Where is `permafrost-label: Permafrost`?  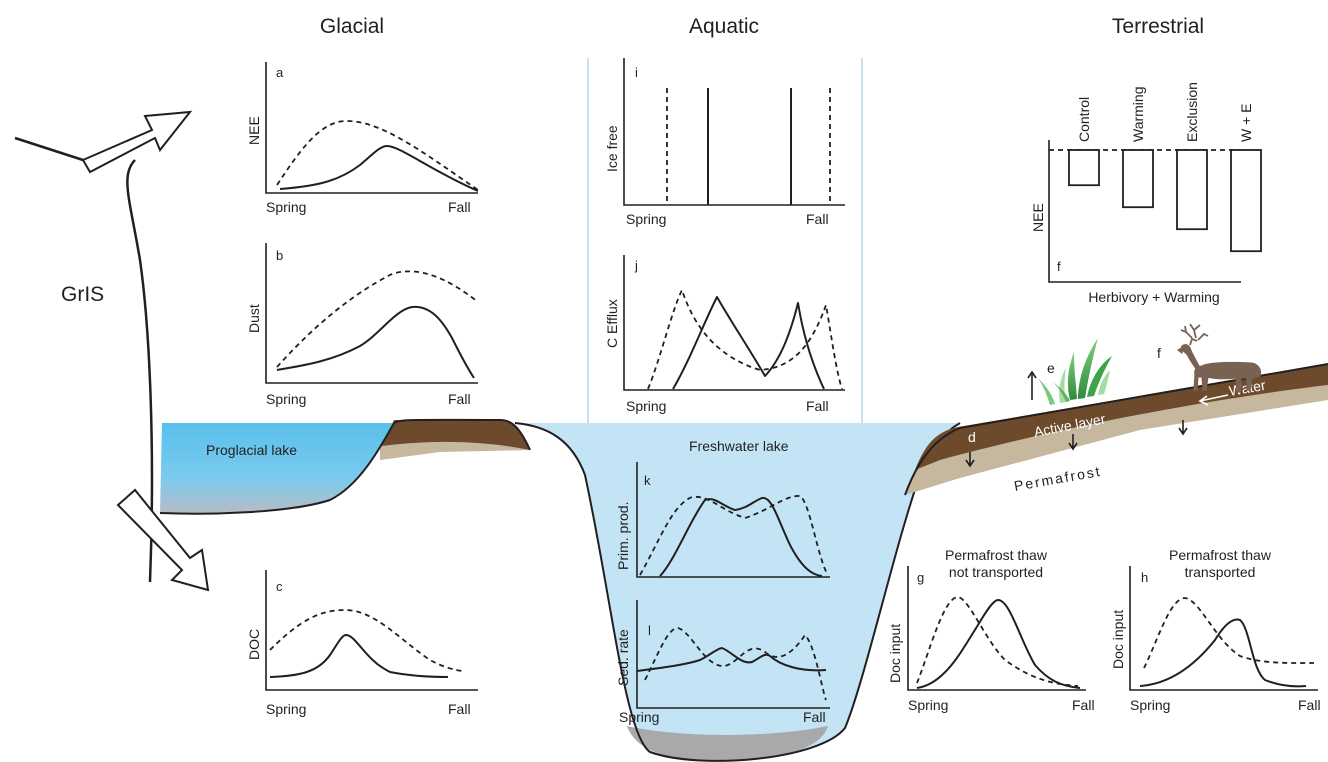
permafrost-label: Permafrost is located at coordinates (1058, 478).